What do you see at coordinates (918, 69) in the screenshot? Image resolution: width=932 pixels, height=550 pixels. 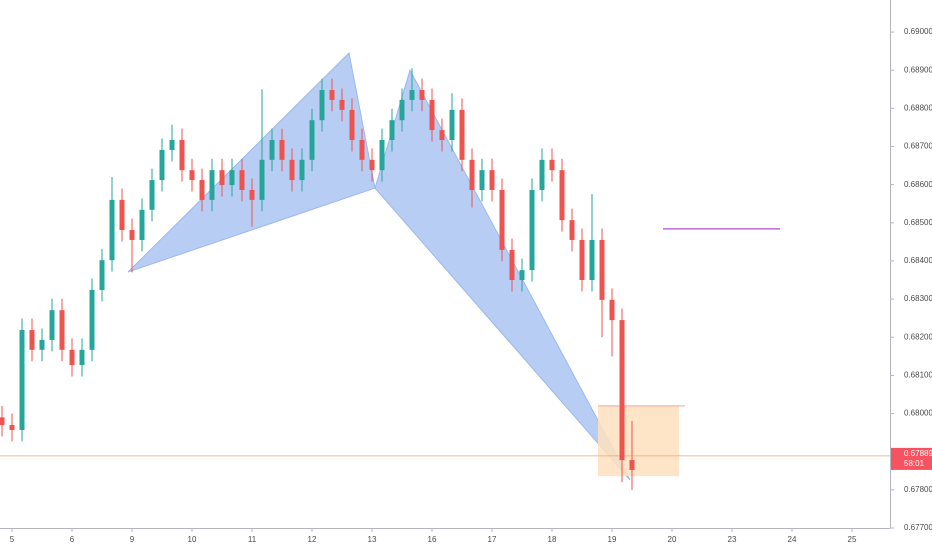 I see `y-tick-label: 0.68900` at bounding box center [918, 69].